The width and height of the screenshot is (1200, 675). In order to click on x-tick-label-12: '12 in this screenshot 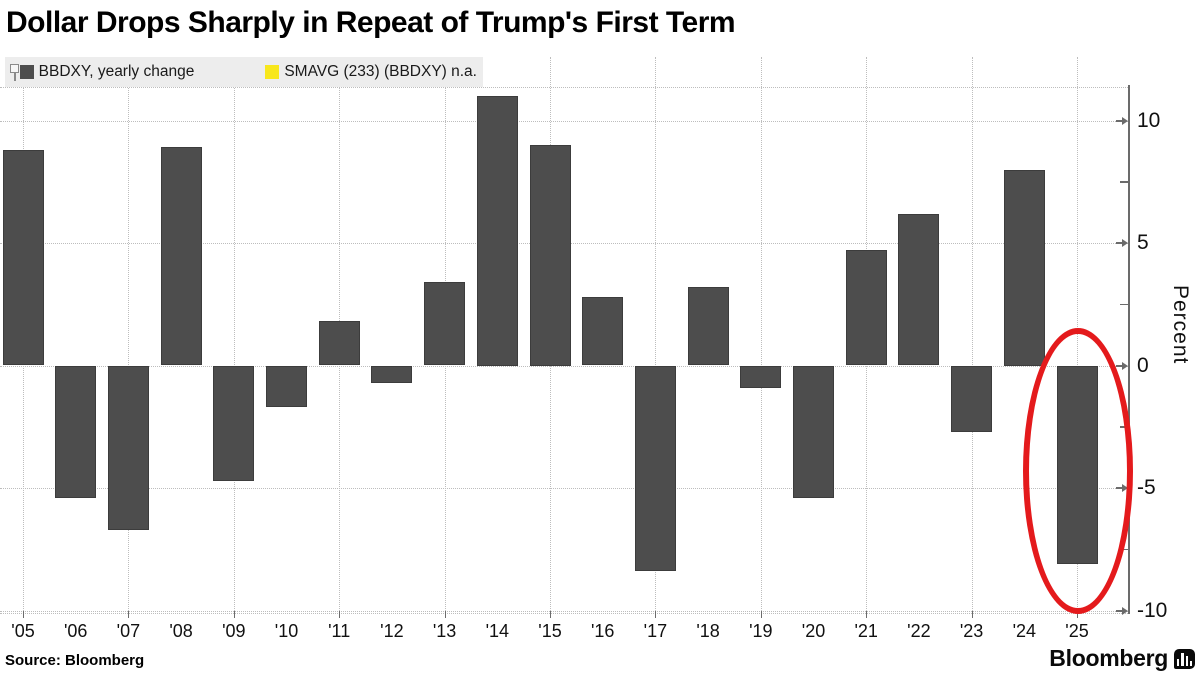, I will do `click(392, 631)`.